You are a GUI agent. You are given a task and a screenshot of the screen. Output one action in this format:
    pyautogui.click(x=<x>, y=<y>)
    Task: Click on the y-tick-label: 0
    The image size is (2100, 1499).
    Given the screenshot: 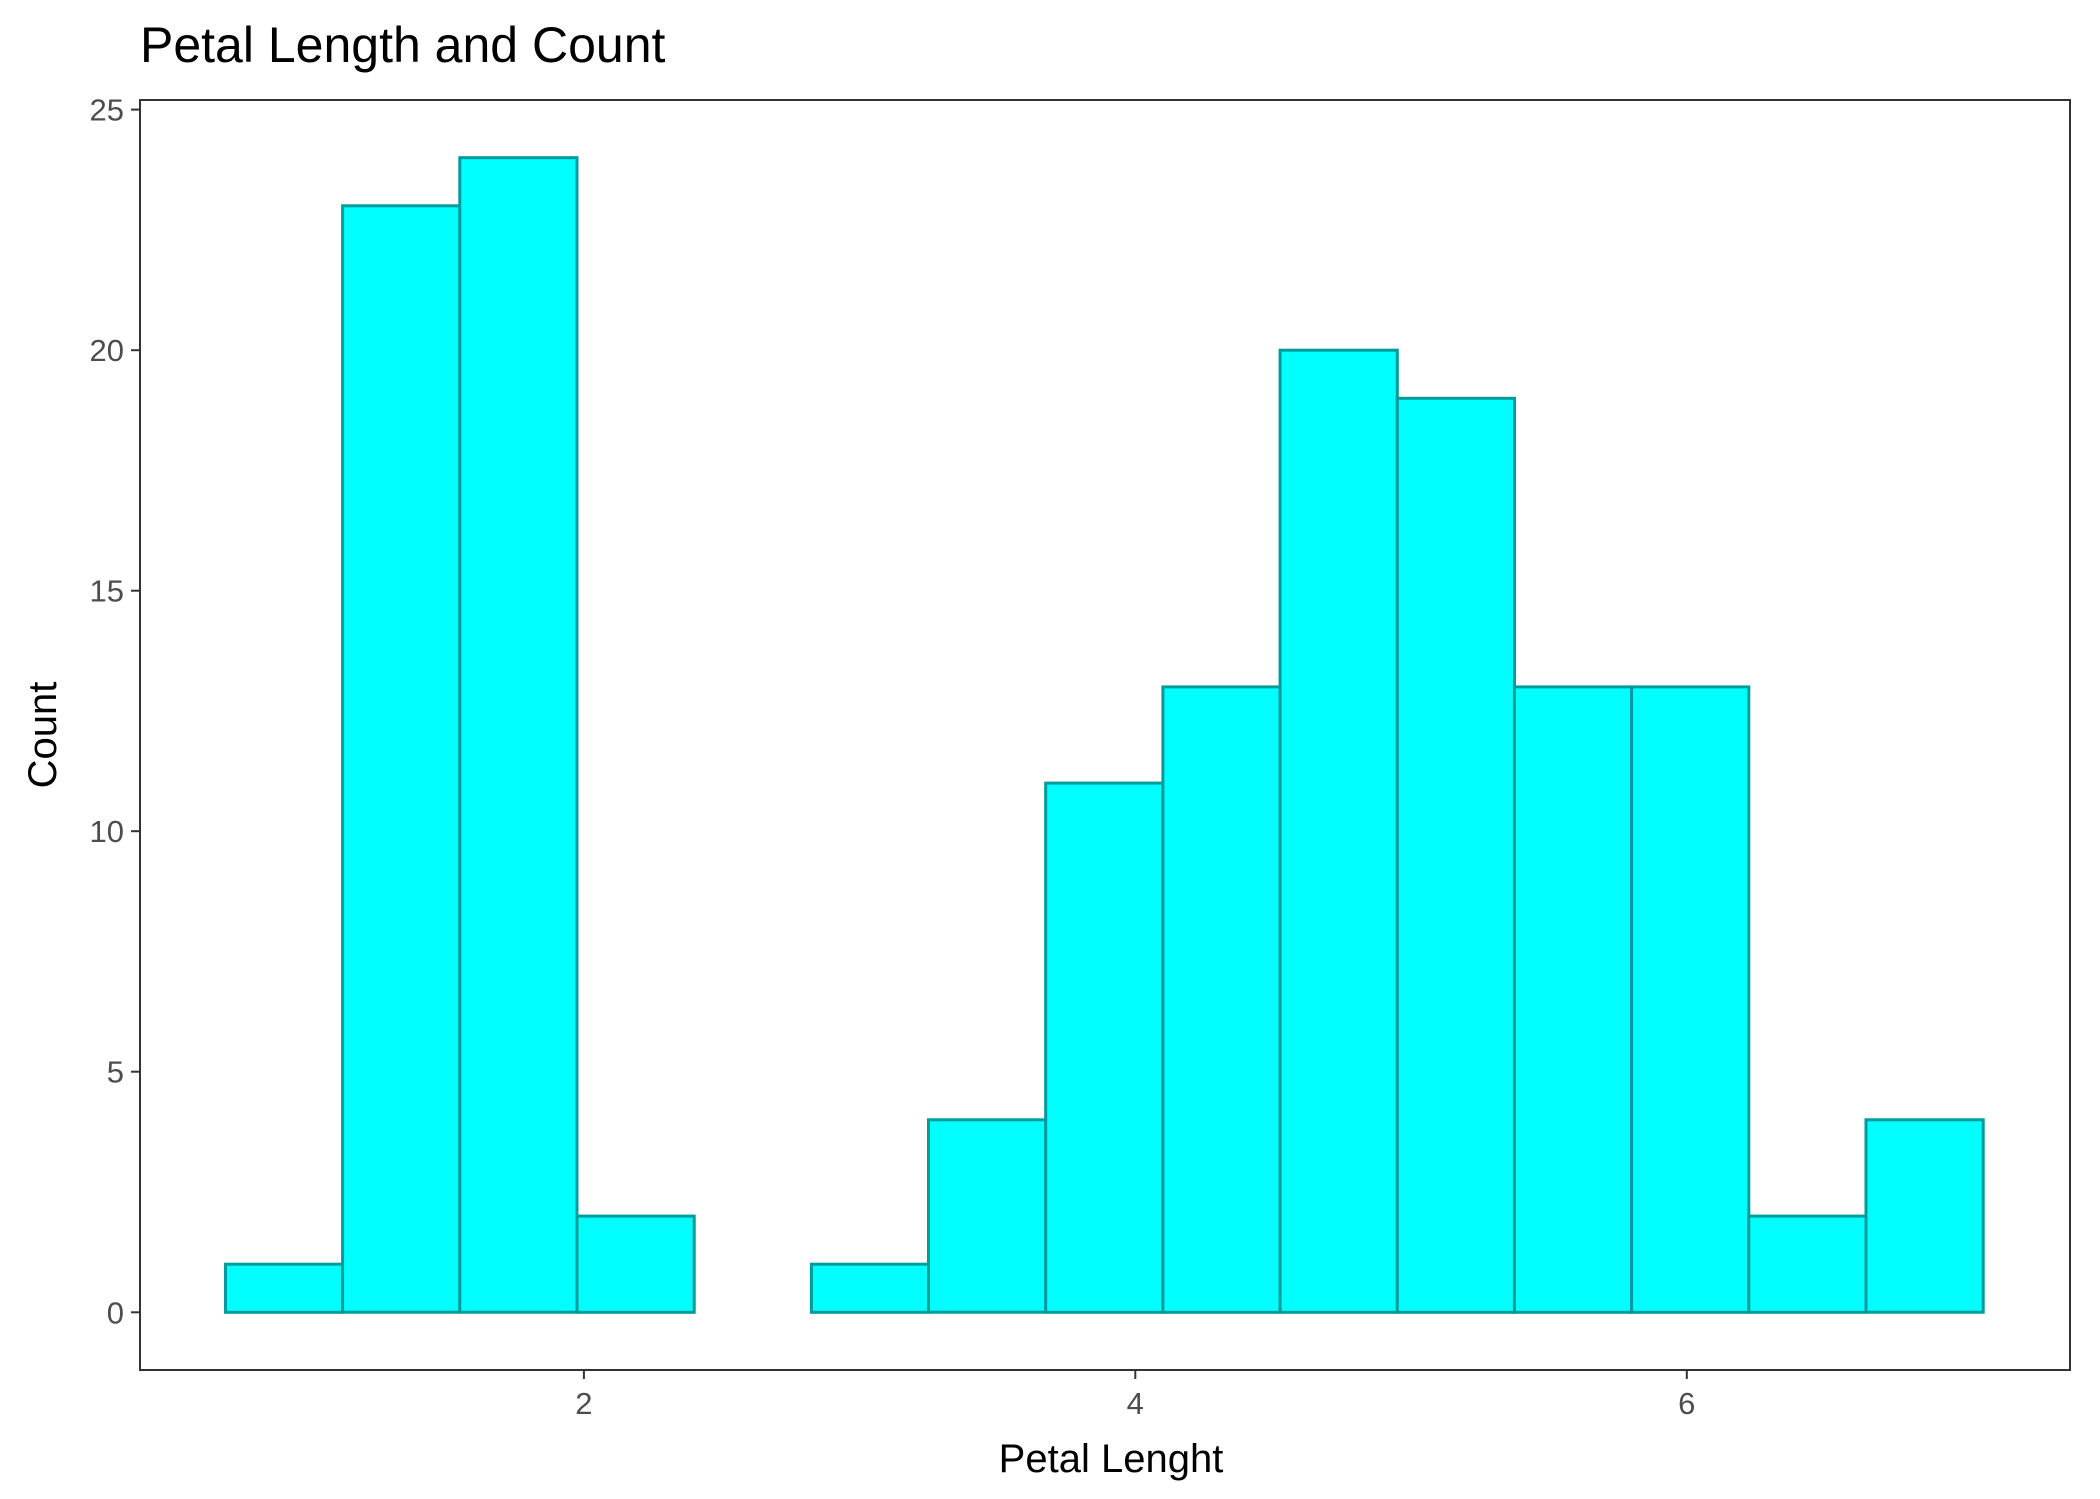 What is the action you would take?
    pyautogui.click(x=115, y=1312)
    